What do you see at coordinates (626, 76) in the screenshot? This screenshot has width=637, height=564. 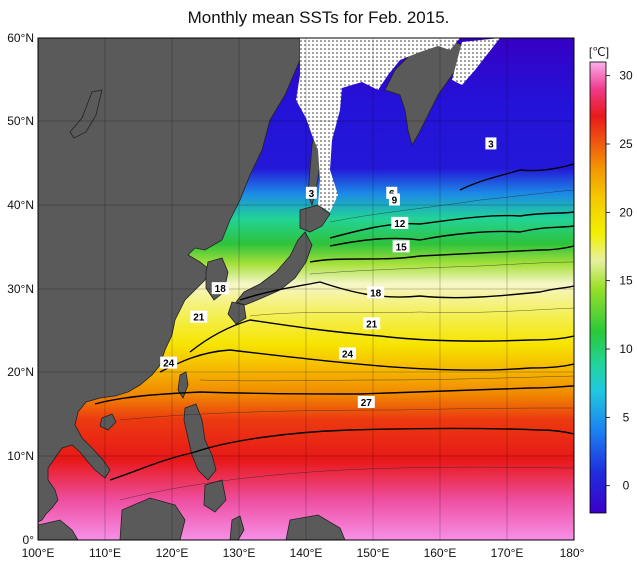 I see `colorbar-tick-label: 30` at bounding box center [626, 76].